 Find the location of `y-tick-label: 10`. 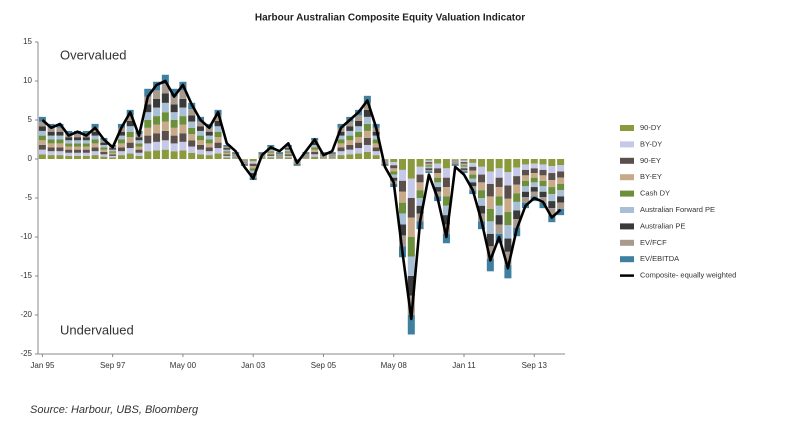

y-tick-label: 10 is located at coordinates (27, 80).